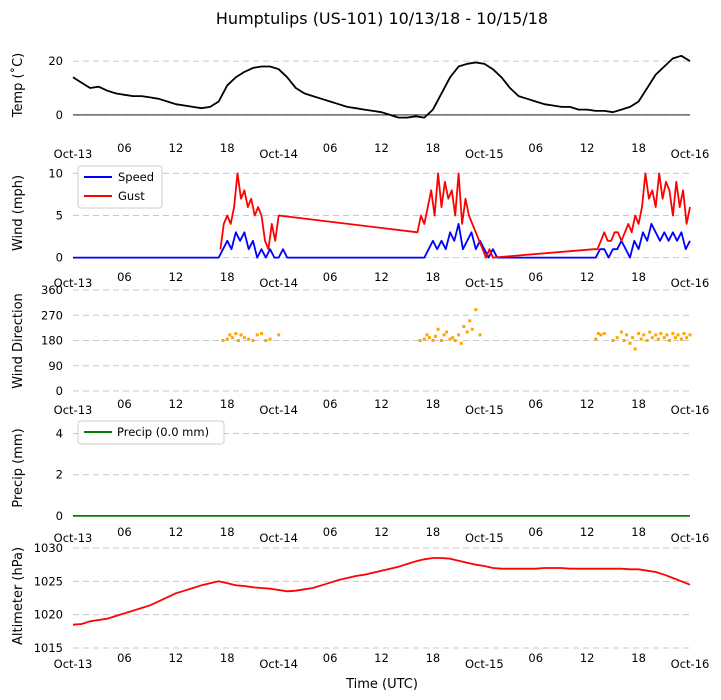  I want to click on altimeter-ytick-label: 1020, so click(48, 615).